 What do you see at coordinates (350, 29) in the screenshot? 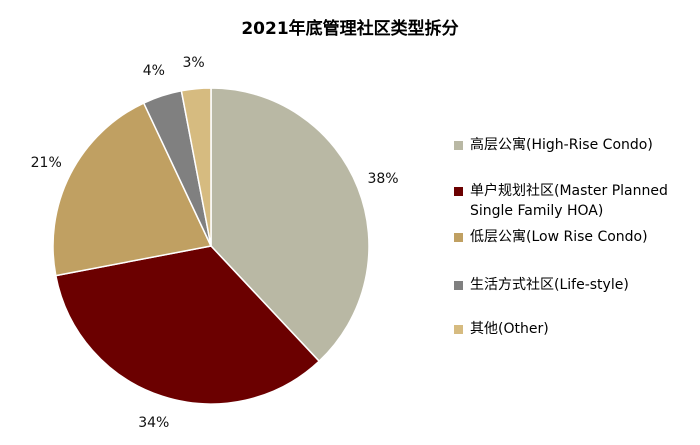
I see `chart-title: 2021年底管理社区类型拆分` at bounding box center [350, 29].